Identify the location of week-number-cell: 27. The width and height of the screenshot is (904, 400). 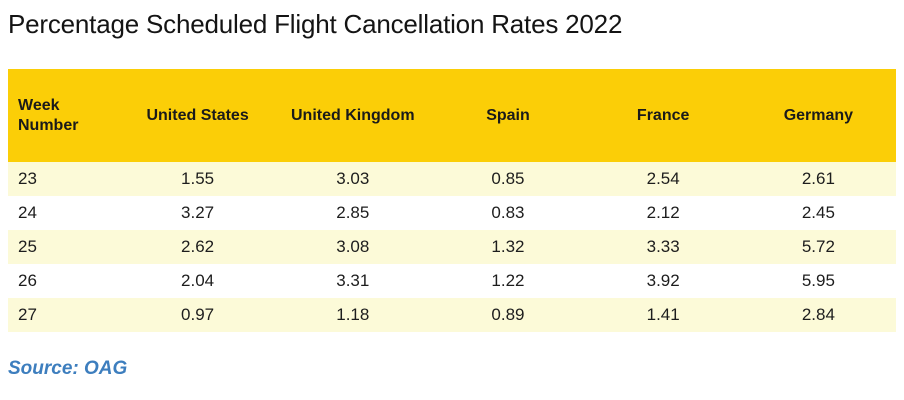
(27, 314).